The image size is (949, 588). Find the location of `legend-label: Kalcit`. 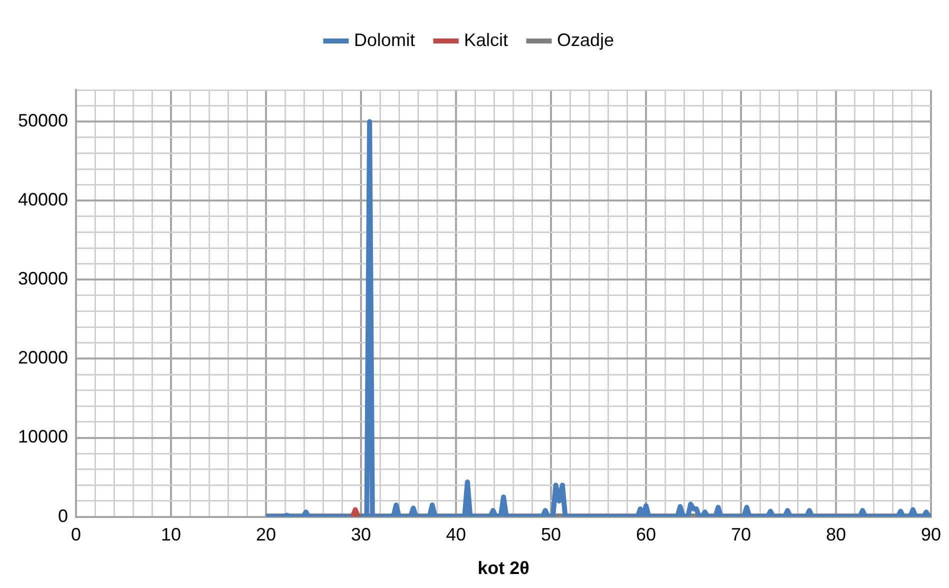

legend-label: Kalcit is located at coordinates (486, 40).